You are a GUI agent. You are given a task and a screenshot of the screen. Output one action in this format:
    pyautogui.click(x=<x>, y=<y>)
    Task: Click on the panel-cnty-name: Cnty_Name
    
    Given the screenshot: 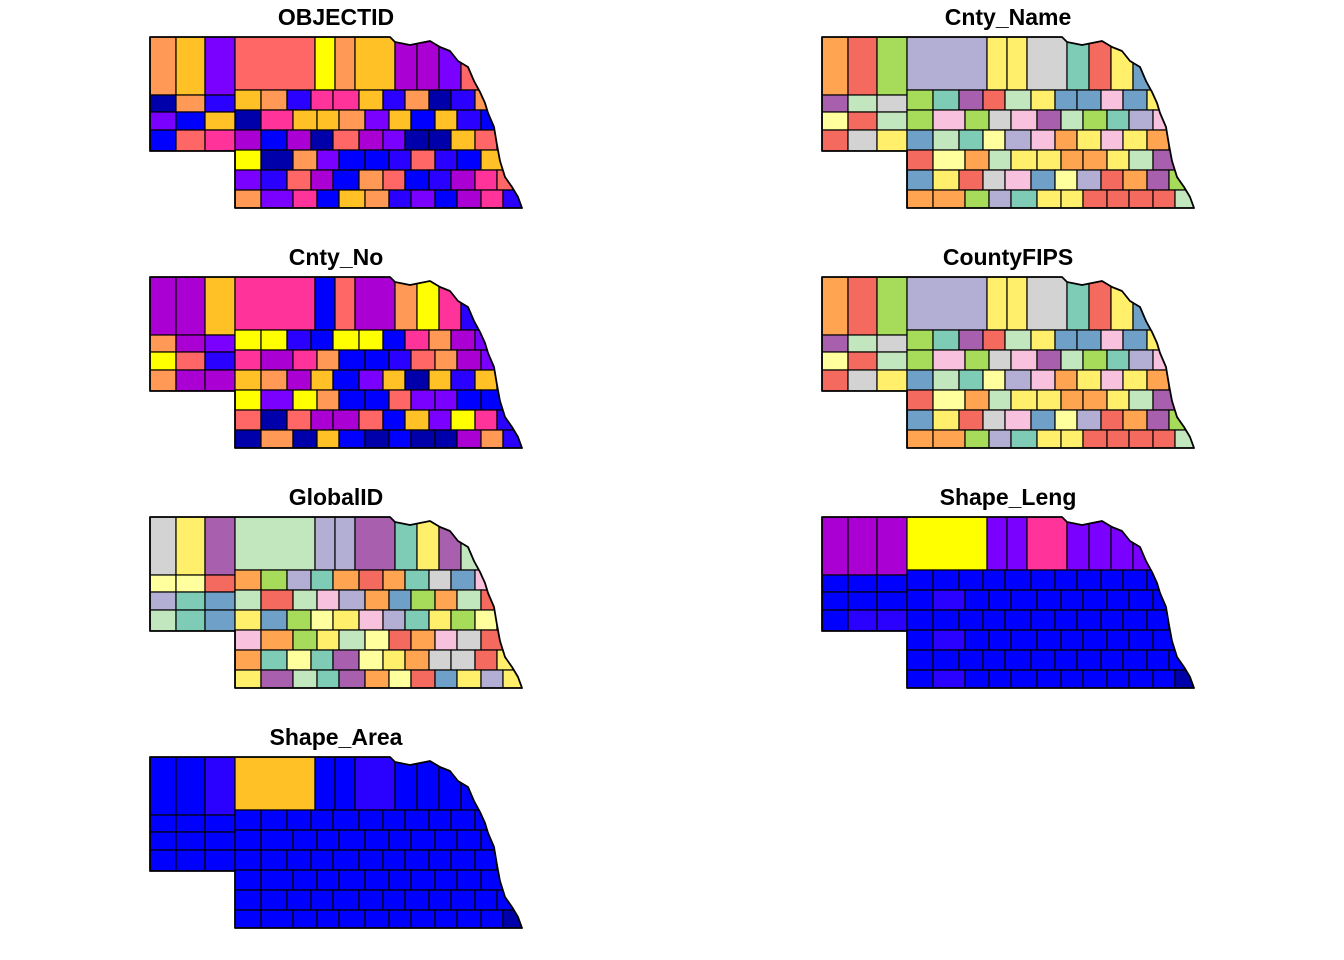 What is the action you would take?
    pyautogui.click(x=1008, y=106)
    